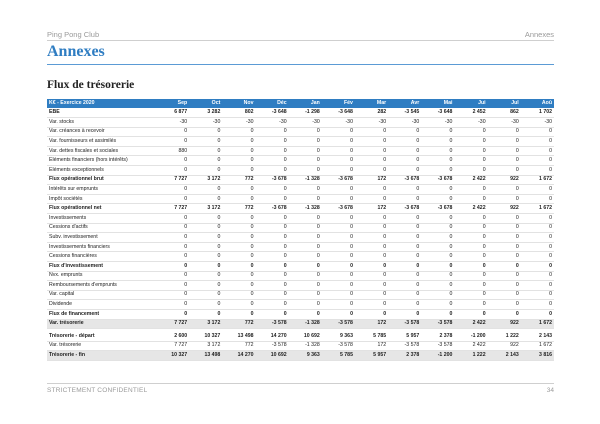 The image size is (600, 424). What do you see at coordinates (300, 132) in the screenshot?
I see `table-row: Var. créances à recevoir 0 0 0 0 0 0 0 0 0 0 0 0` at bounding box center [300, 132].